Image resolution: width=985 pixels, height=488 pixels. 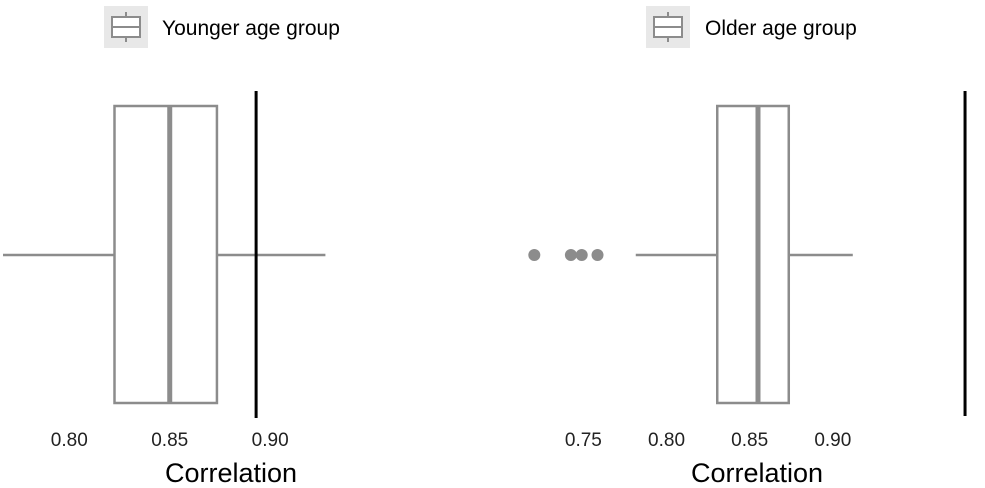 What do you see at coordinates (757, 473) in the screenshot?
I see `x-axis-title-older: Correlation` at bounding box center [757, 473].